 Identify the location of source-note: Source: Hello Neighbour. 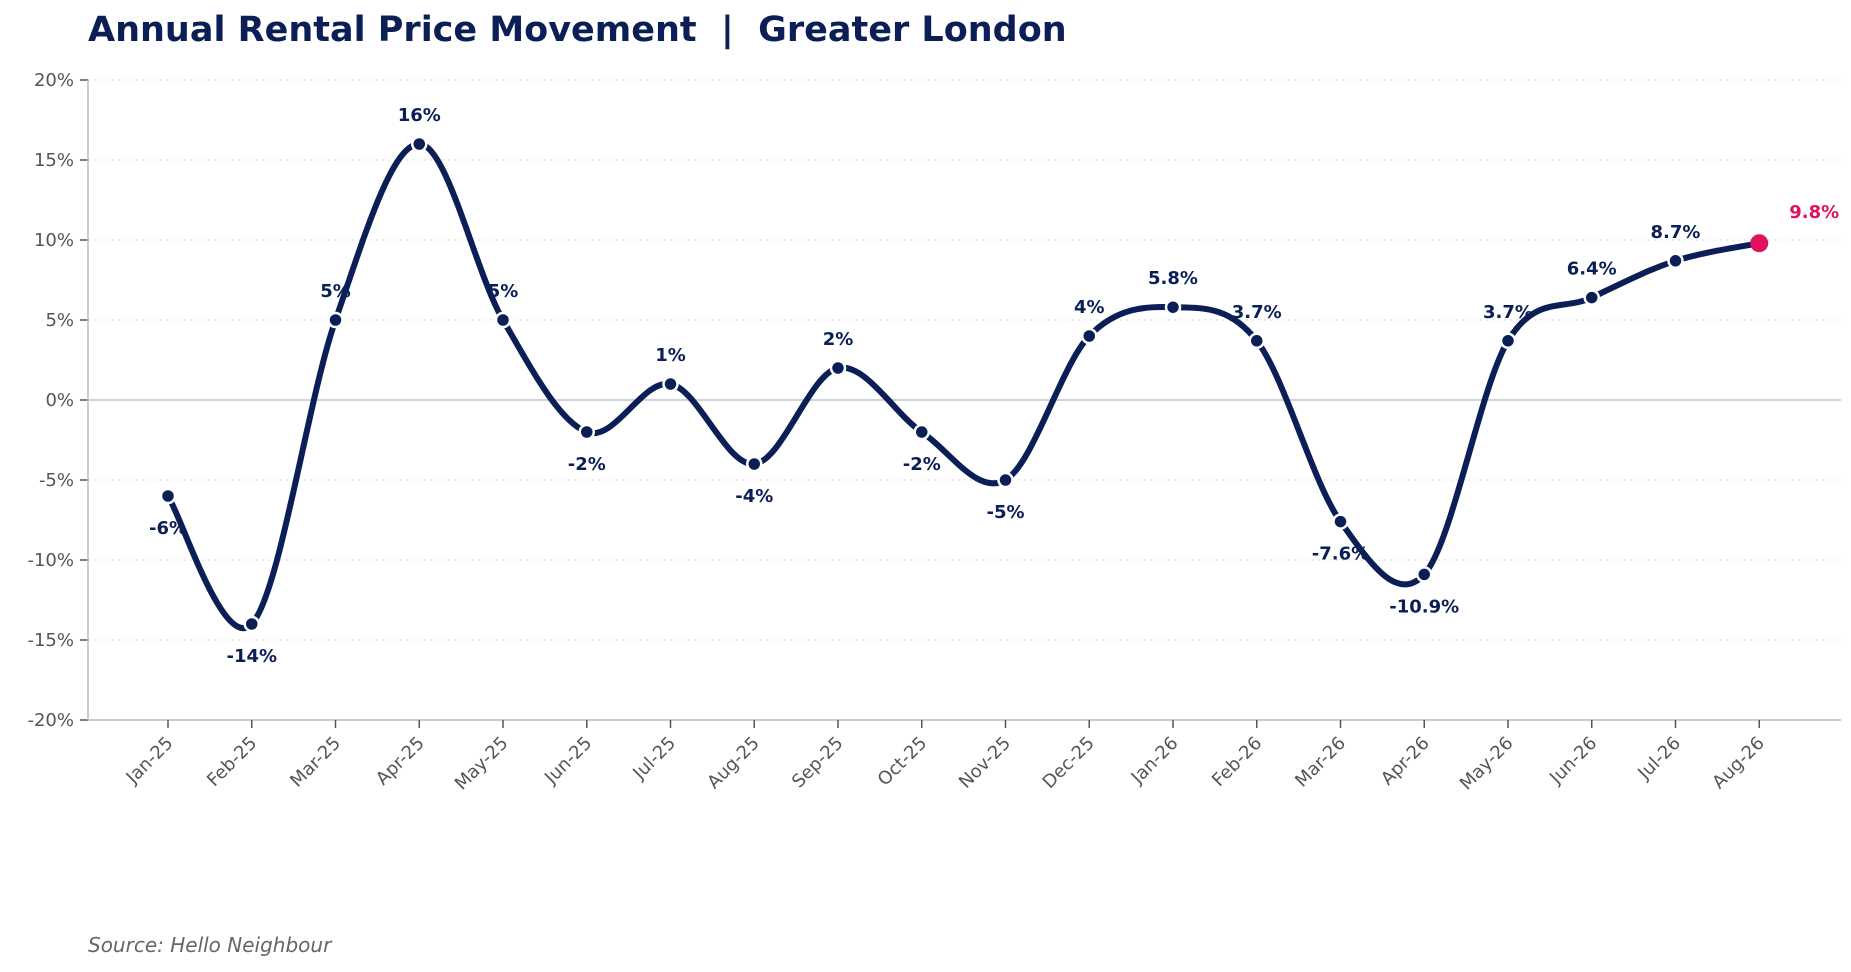
(210, 945).